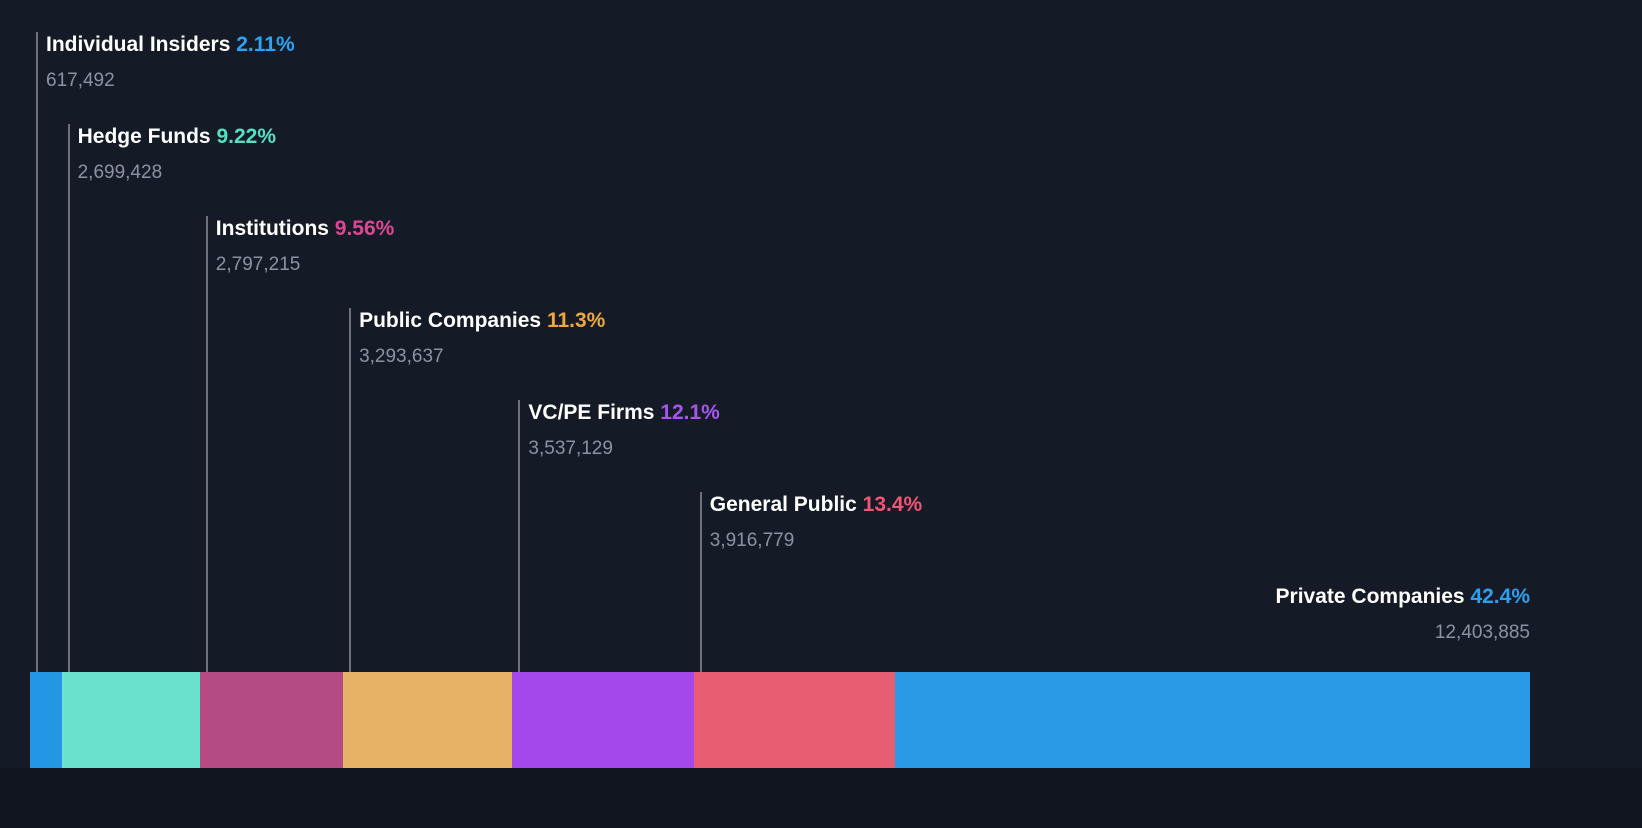 This screenshot has width=1642, height=828. I want to click on segment-label-block: Public Companies 11.3% 3,293,637, so click(482, 338).